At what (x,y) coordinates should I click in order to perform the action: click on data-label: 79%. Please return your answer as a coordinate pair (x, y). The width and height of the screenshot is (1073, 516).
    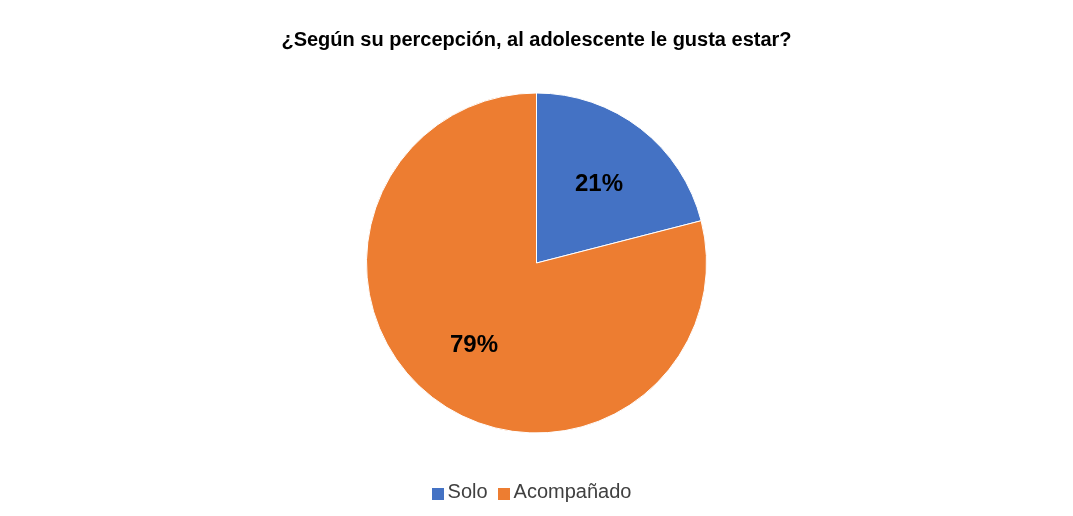
    Looking at the image, I should click on (474, 344).